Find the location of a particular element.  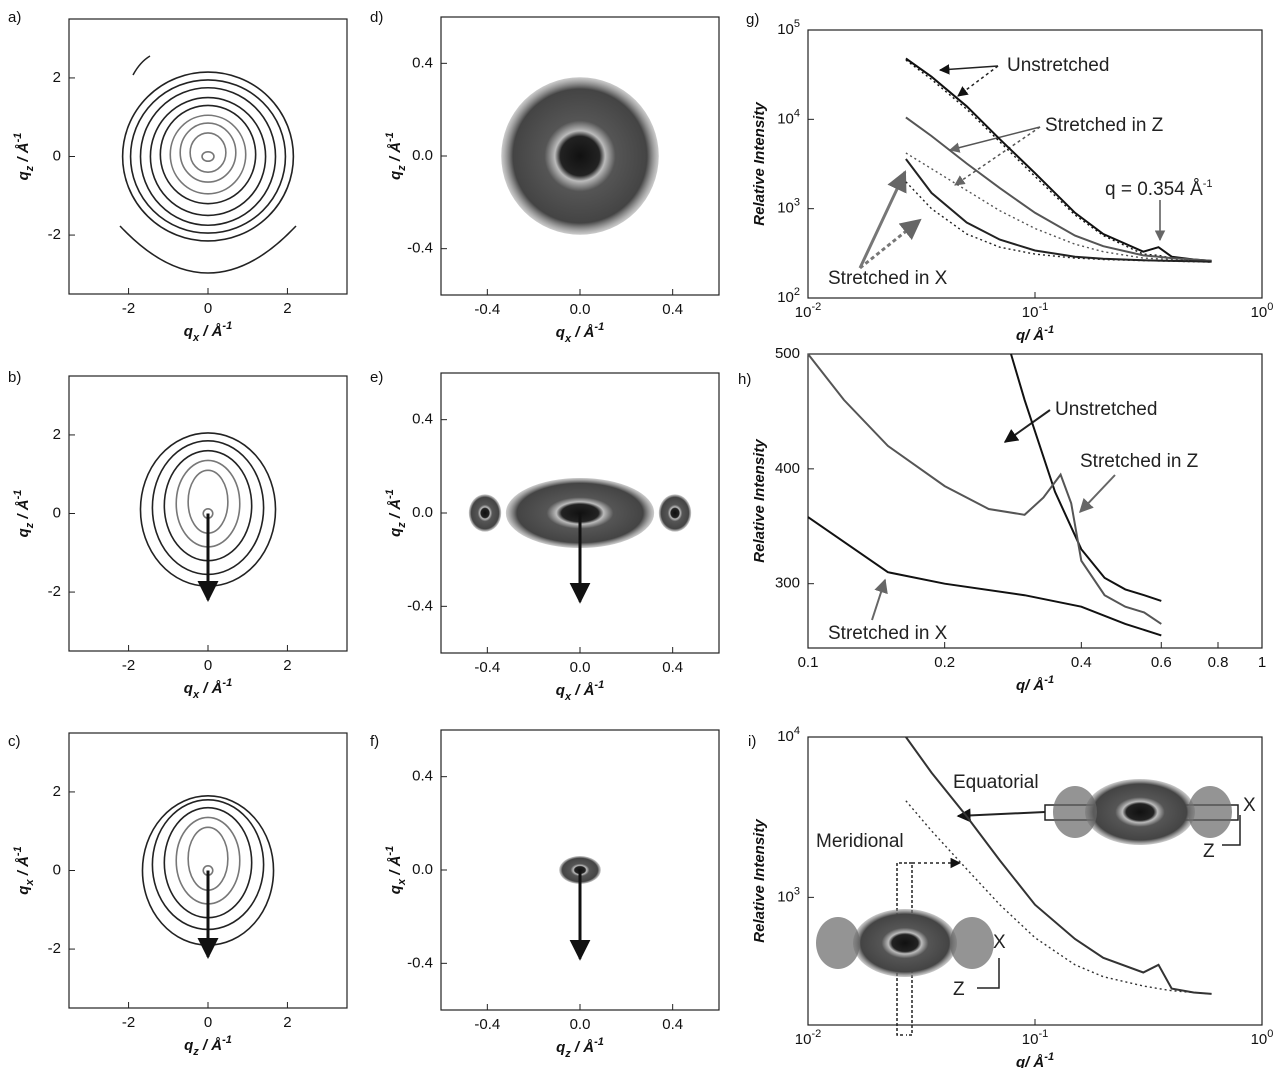

y-tick-label: 0.4 is located at coordinates (422, 419).